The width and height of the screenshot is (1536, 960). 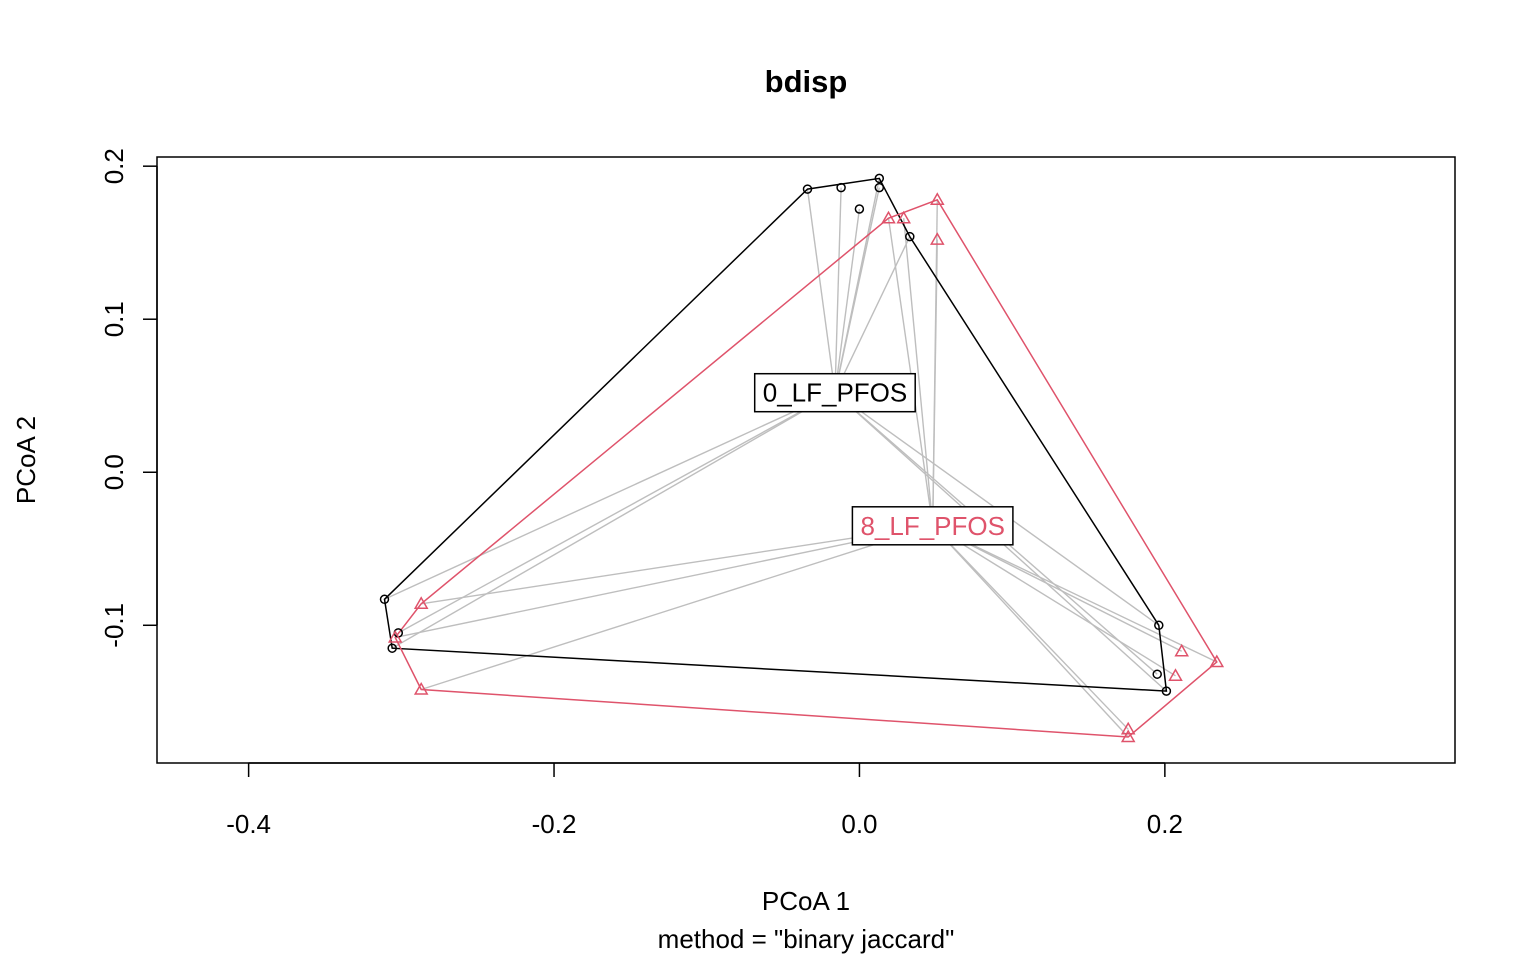 I want to click on y-tick-label: 0.1, so click(x=114, y=319).